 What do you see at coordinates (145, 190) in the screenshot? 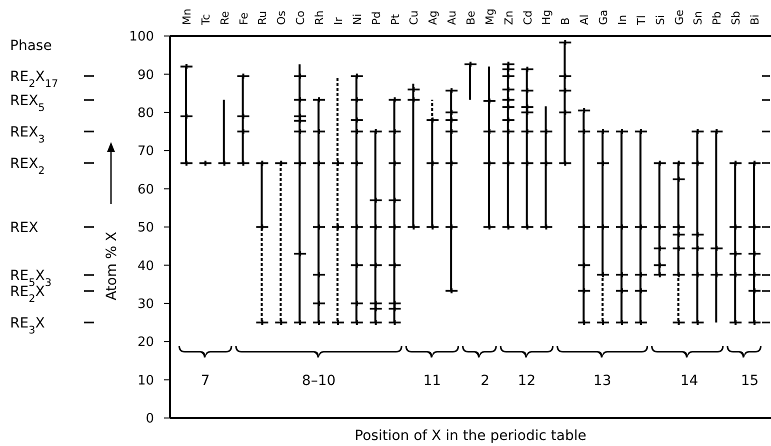
I see `y-tick-label: 60` at bounding box center [145, 190].